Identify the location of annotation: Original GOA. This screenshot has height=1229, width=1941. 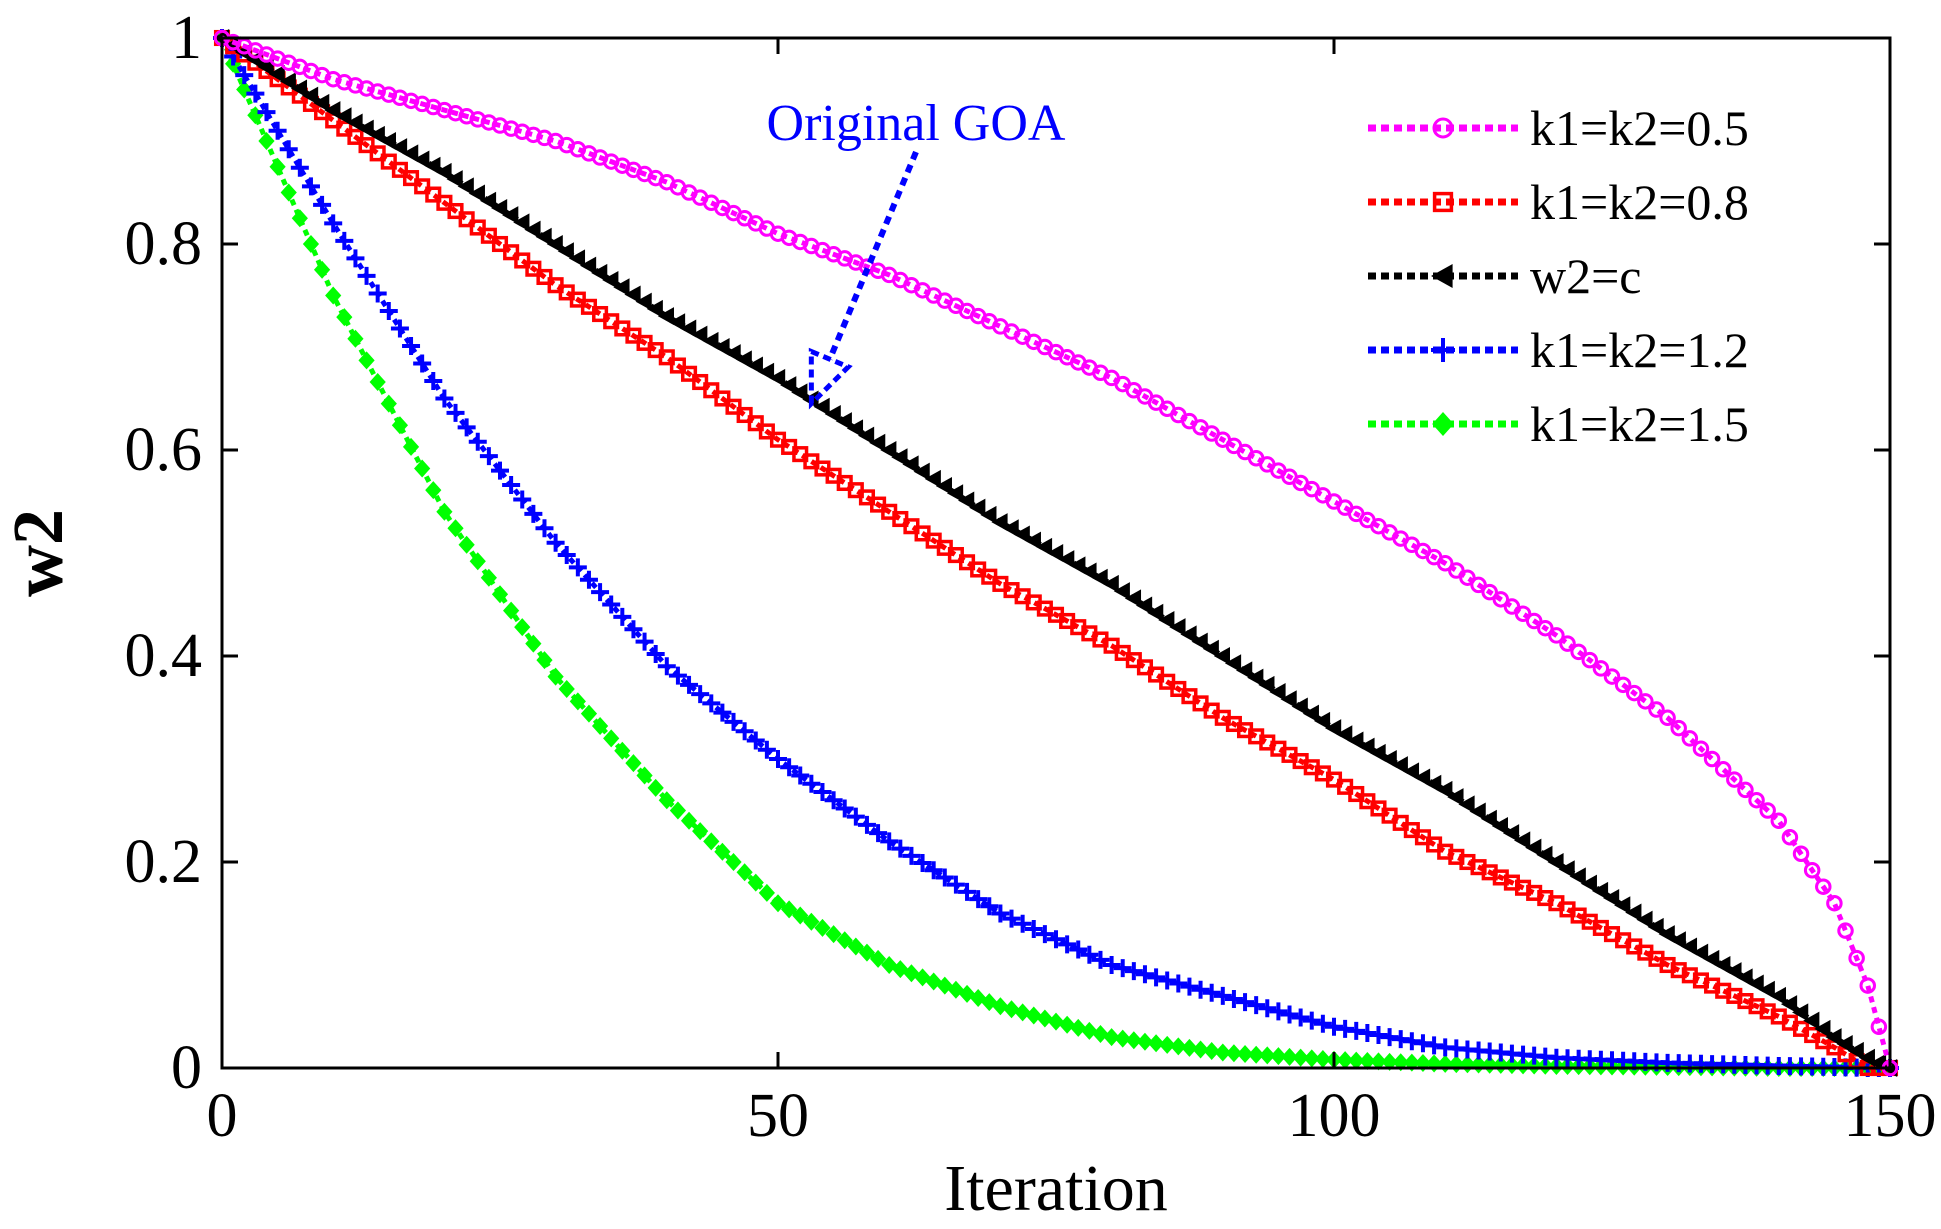
(916, 252).